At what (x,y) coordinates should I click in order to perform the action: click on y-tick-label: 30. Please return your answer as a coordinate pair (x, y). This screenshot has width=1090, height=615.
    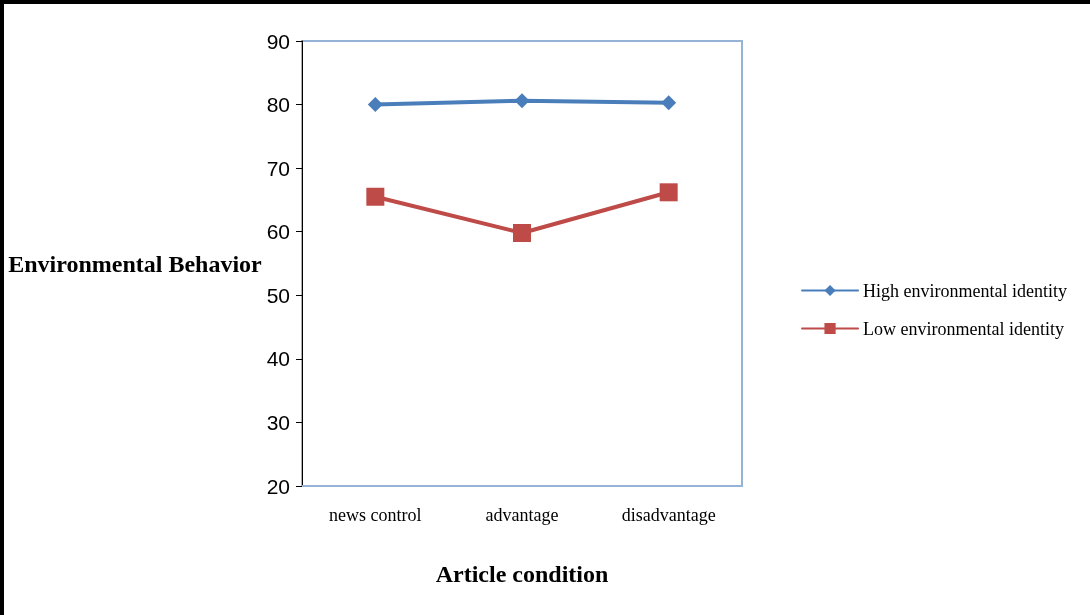
    Looking at the image, I should click on (278, 422).